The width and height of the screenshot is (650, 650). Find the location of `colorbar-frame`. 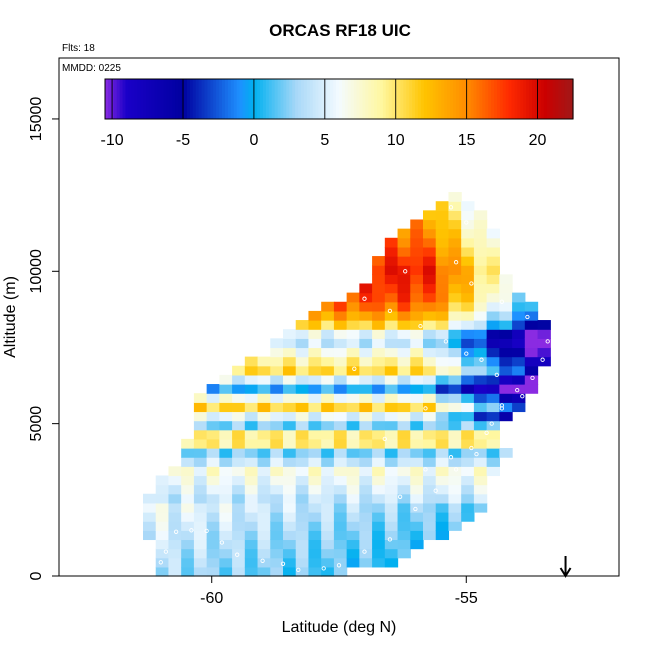

colorbar-frame is located at coordinates (339, 99).